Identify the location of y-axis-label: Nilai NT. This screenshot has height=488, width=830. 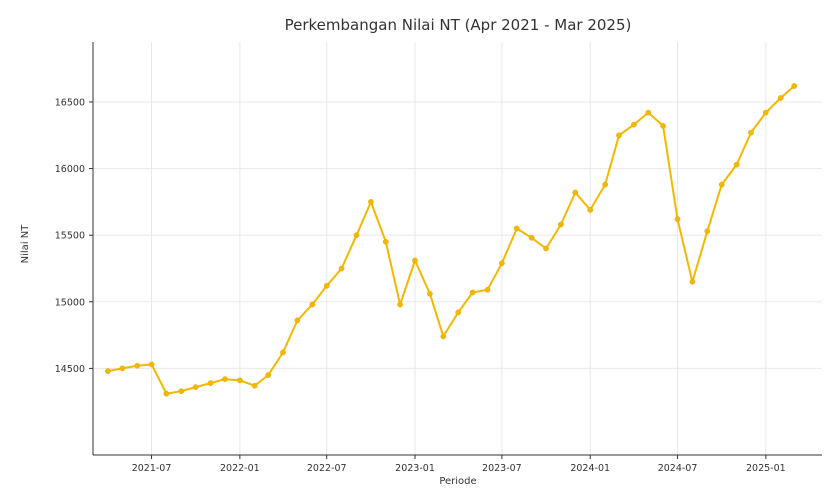
(25, 244).